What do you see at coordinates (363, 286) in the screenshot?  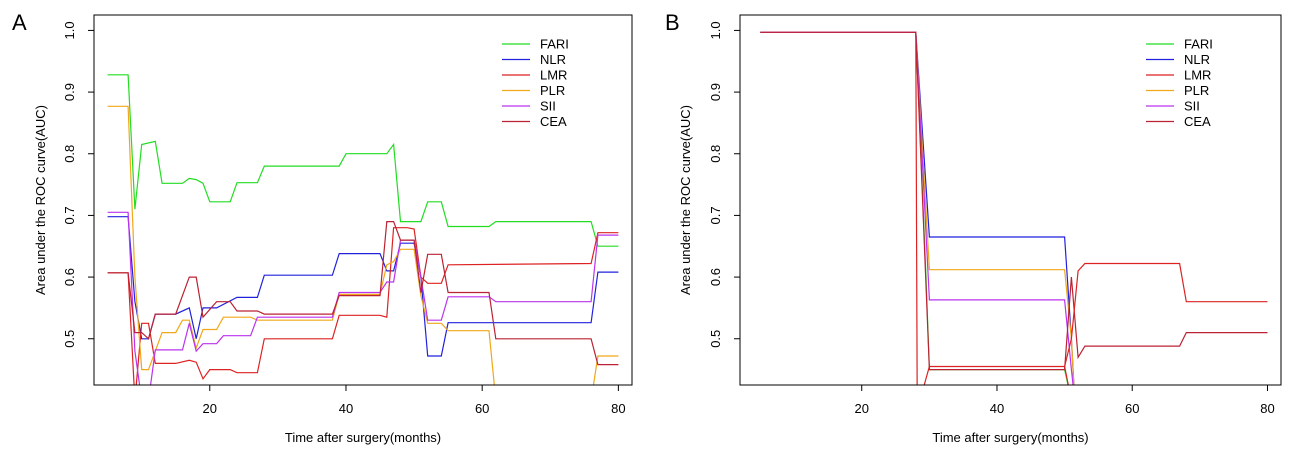 I see `series-line-nlr` at bounding box center [363, 286].